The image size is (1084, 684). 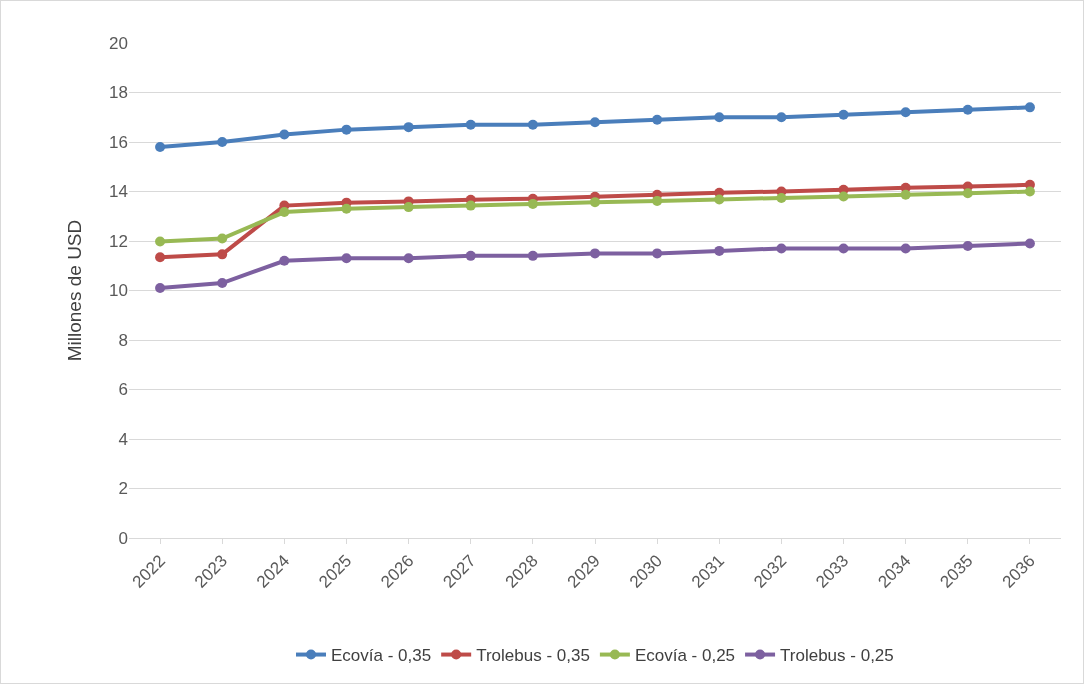 I want to click on y-tick-label: 14, so click(x=118, y=192).